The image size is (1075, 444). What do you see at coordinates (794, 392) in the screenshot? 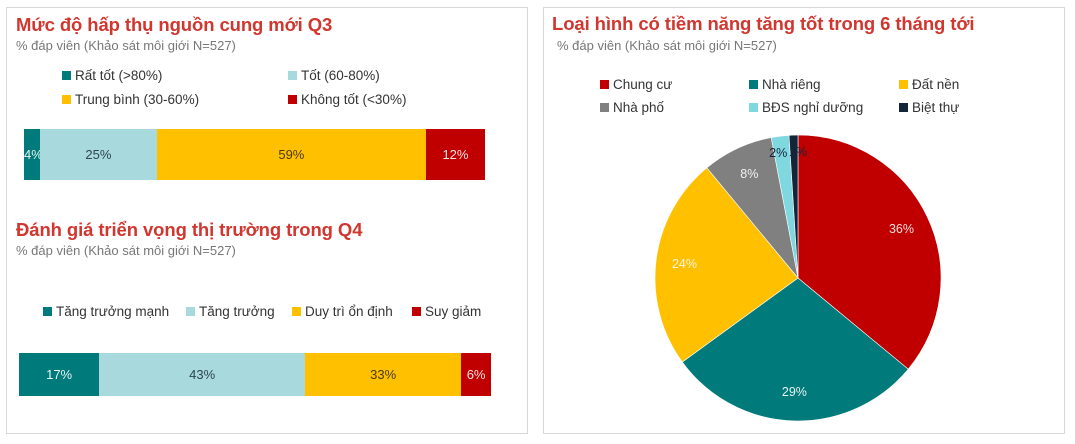
I see `pie-label-private-house: 29%` at bounding box center [794, 392].